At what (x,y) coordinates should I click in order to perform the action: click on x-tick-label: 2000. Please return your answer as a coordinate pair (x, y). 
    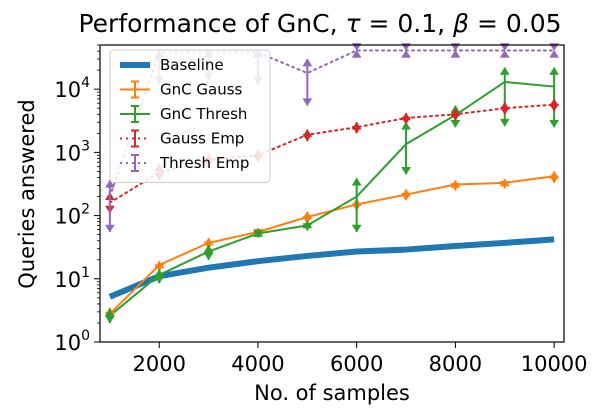
    Looking at the image, I should click on (159, 364).